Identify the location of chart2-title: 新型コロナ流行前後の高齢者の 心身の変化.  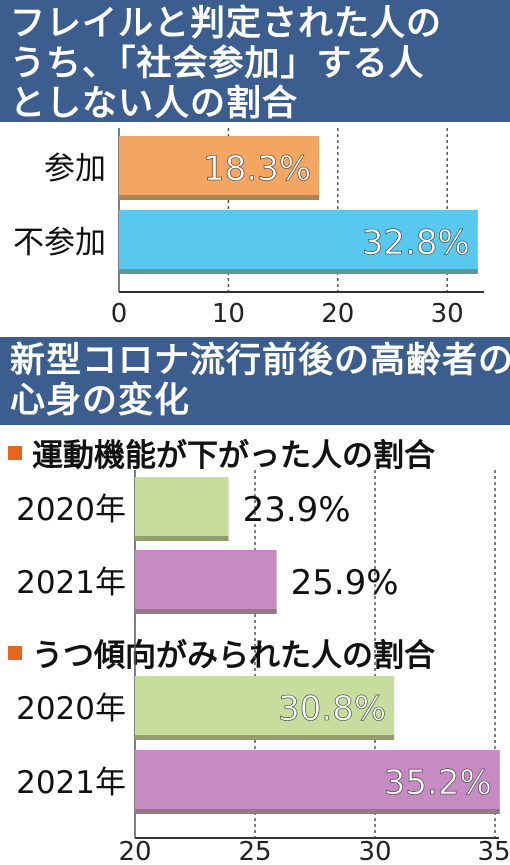
(260, 381).